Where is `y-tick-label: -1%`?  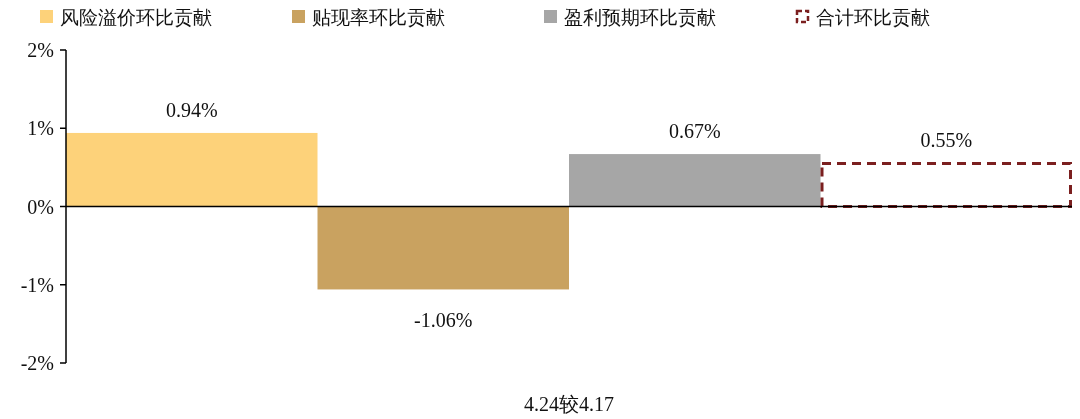
y-tick-label: -1% is located at coordinates (37, 284).